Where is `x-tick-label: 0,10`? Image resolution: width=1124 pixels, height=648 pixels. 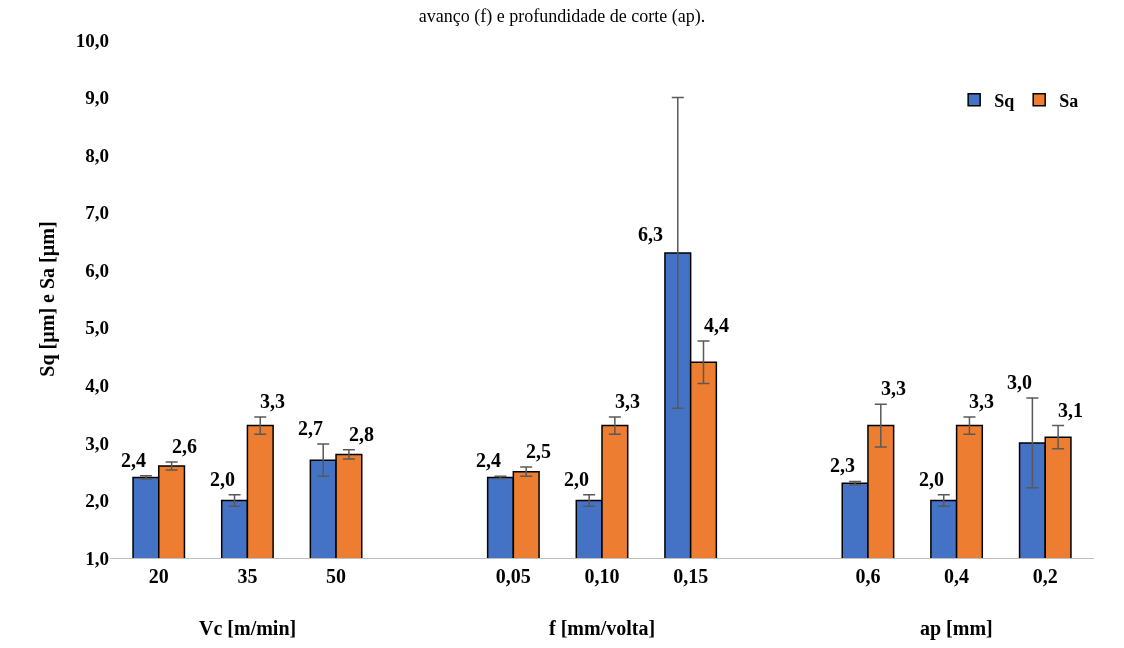
x-tick-label: 0,10 is located at coordinates (602, 576).